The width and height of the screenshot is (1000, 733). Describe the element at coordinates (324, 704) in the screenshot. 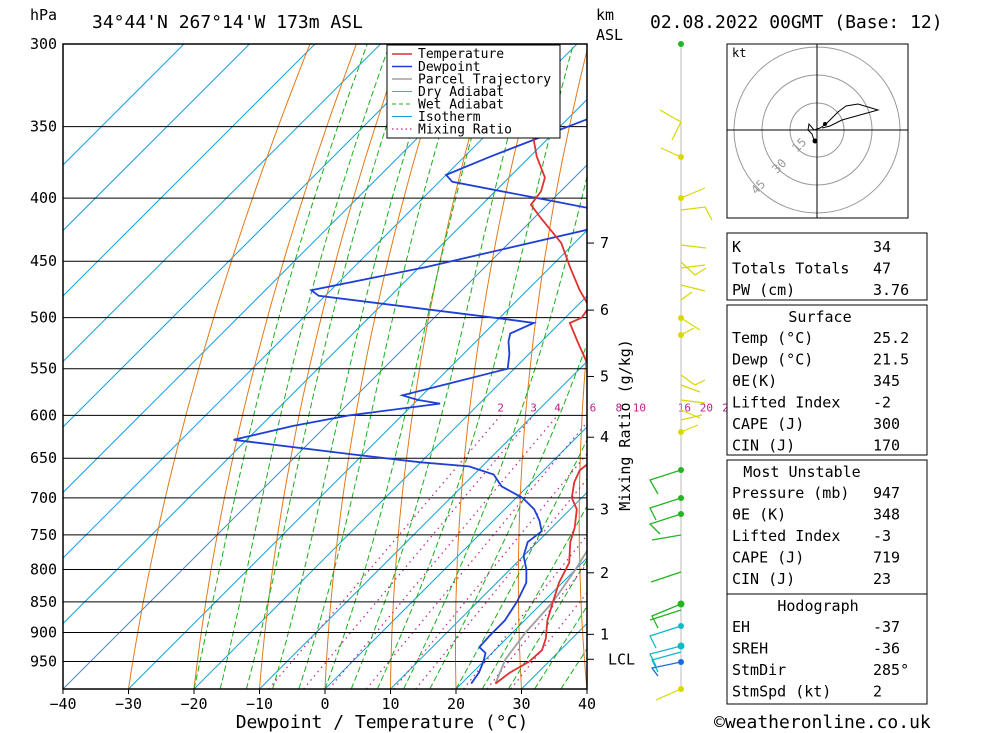

I see `temperature-tick-label: 0` at that location.